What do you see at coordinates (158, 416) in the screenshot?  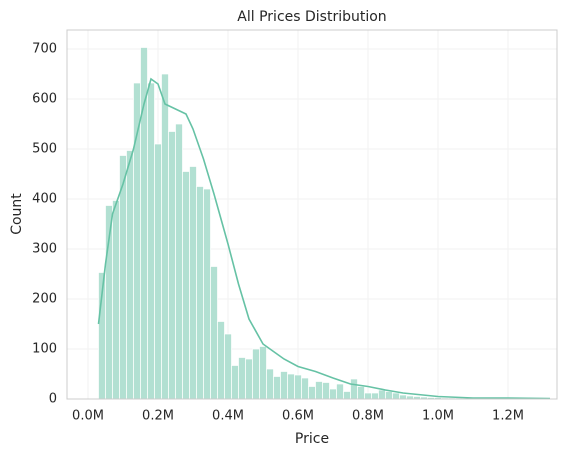 I see `x-tick-label: 0.2M` at bounding box center [158, 416].